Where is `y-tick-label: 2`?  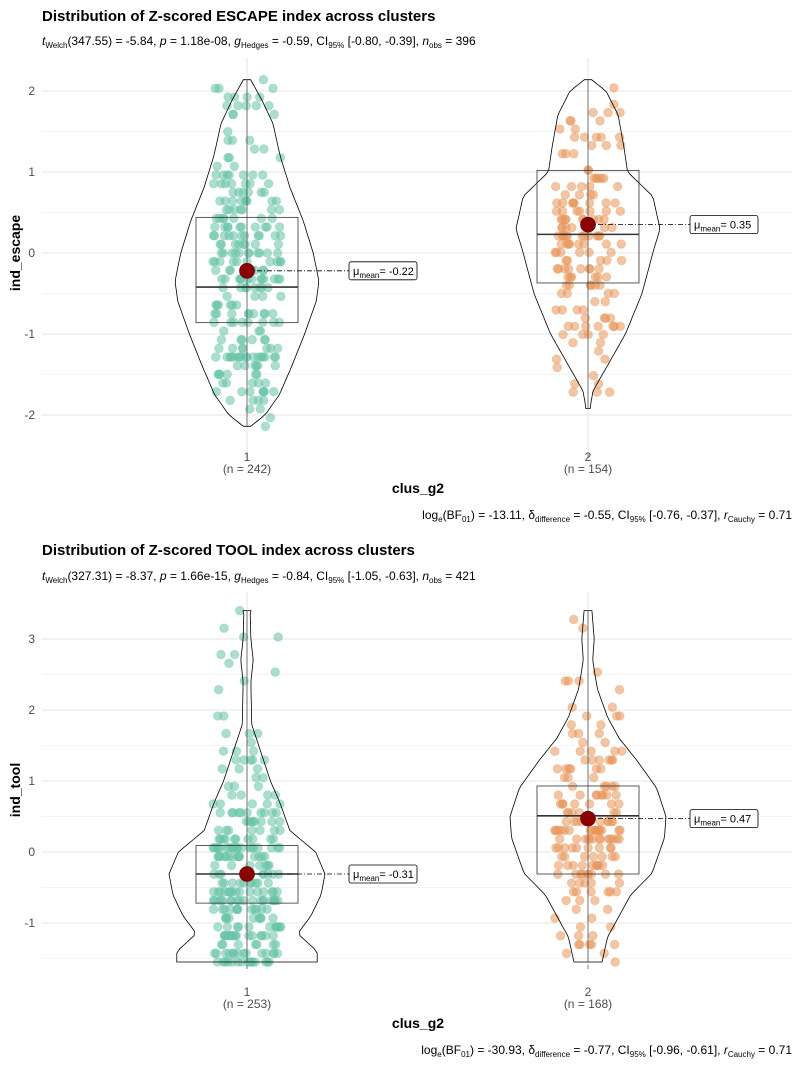
y-tick-label: 2 is located at coordinates (31, 710).